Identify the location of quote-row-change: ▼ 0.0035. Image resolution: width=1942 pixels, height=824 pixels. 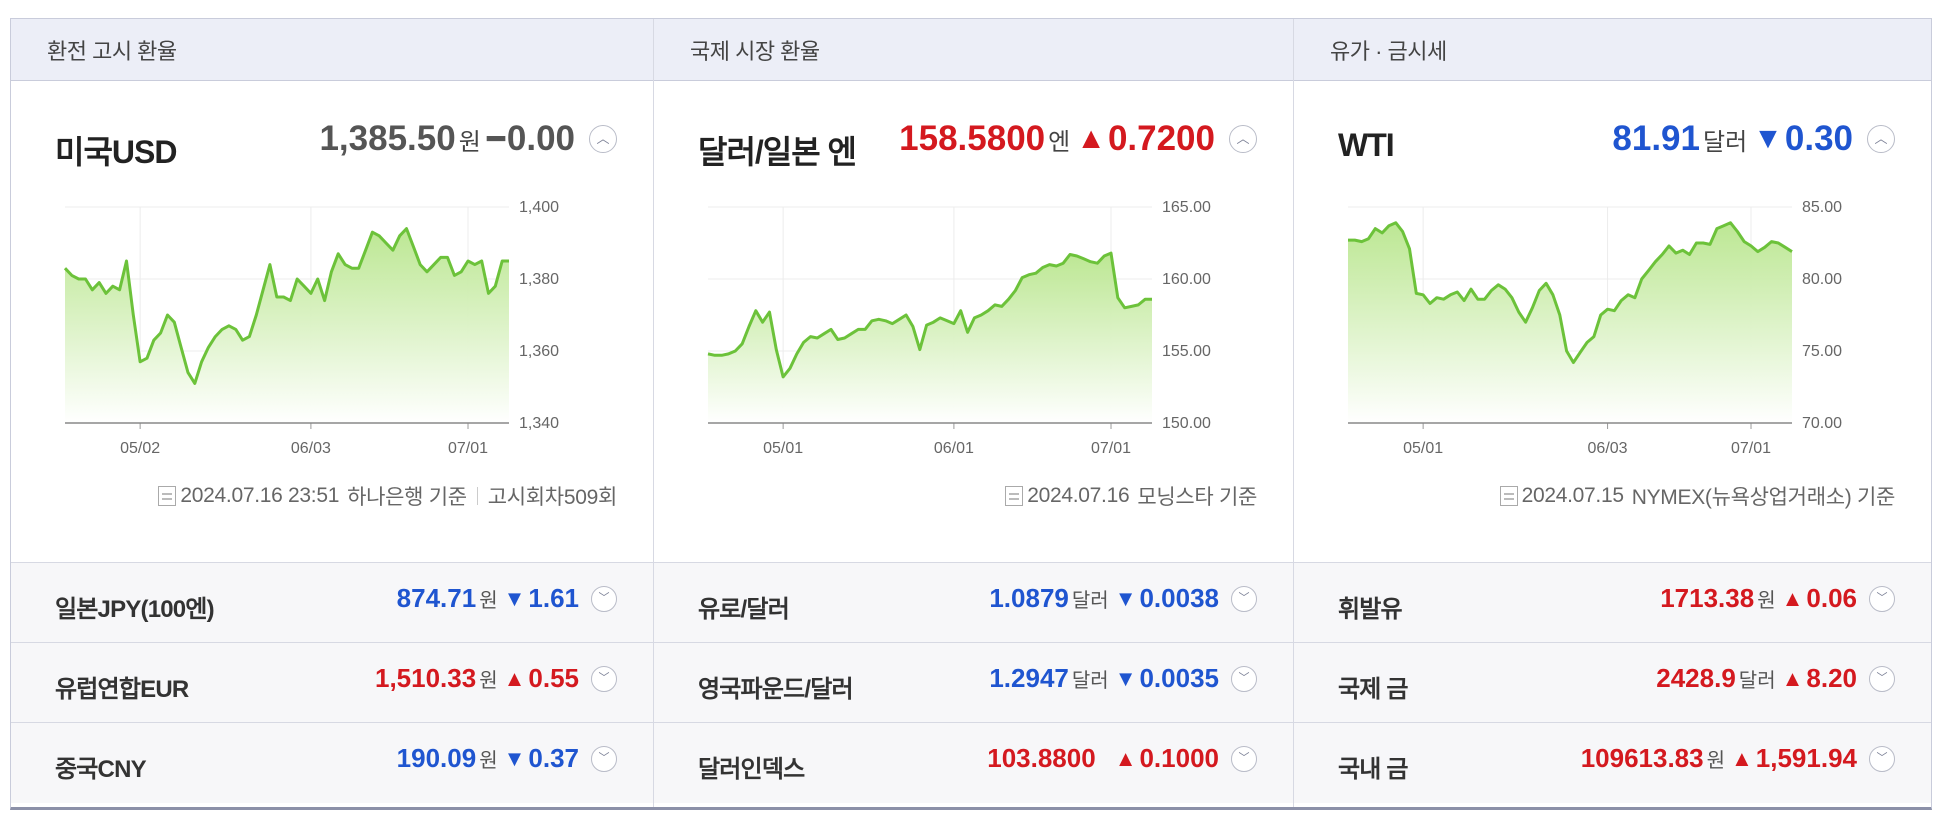
(1167, 678).